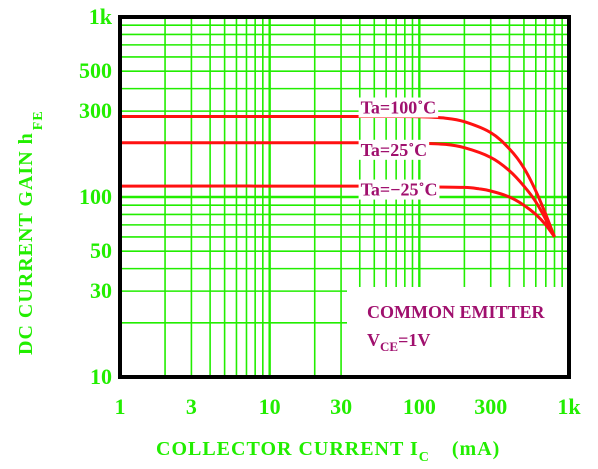 This screenshot has height=469, width=598. What do you see at coordinates (101, 376) in the screenshot?
I see `y-tick-label: 10` at bounding box center [101, 376].